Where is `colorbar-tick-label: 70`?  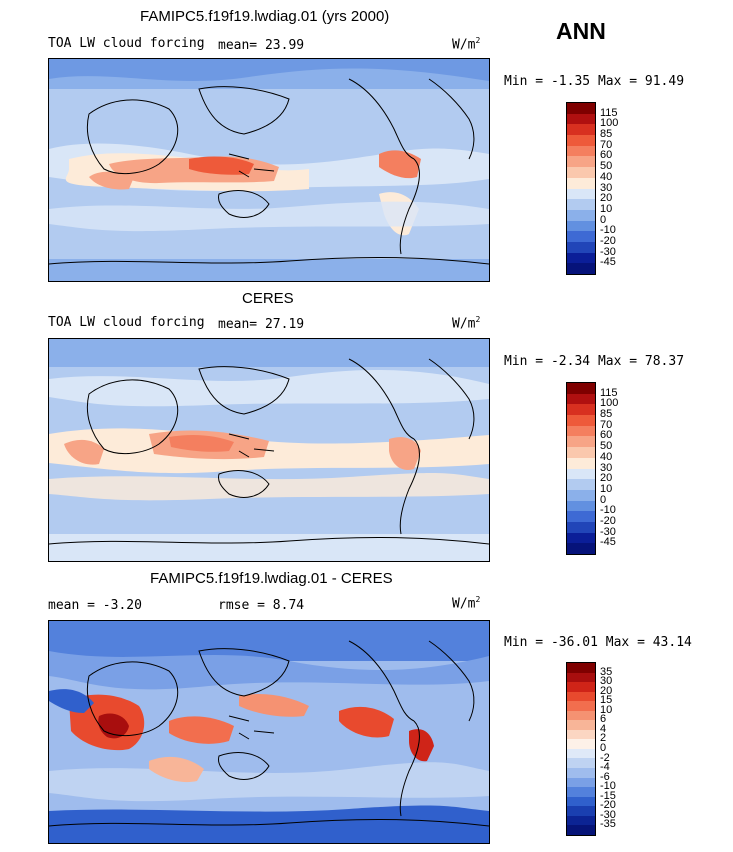
colorbar-tick-label: 70 is located at coordinates (606, 144).